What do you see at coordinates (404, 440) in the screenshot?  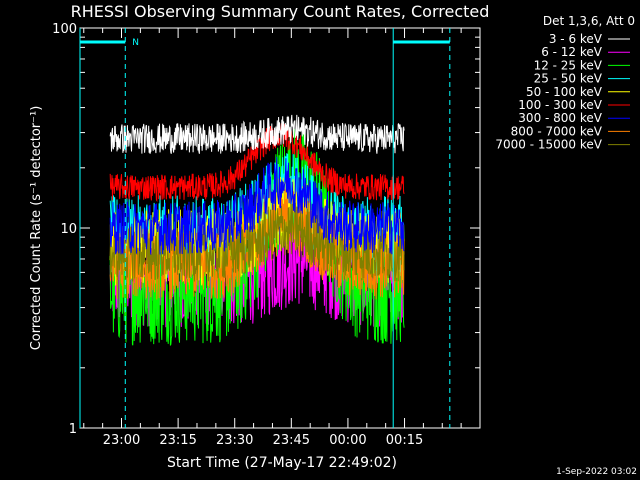 I see `x-tick-label: 00:15` at bounding box center [404, 440].